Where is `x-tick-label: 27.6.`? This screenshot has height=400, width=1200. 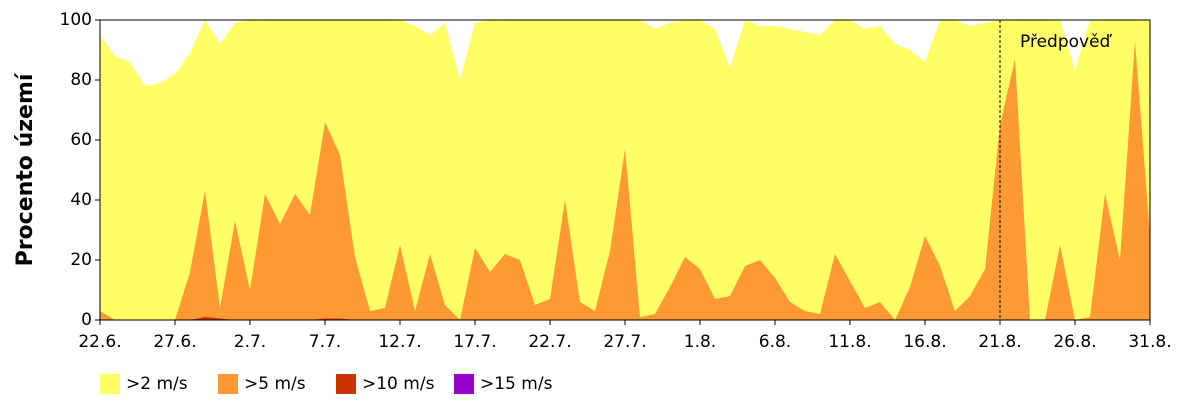
x-tick-label: 27.6. is located at coordinates (174, 342).